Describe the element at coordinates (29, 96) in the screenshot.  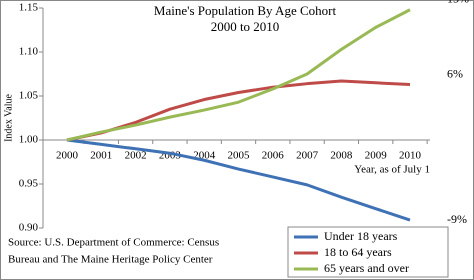
I see `y-tick-label: 1.05` at that location.